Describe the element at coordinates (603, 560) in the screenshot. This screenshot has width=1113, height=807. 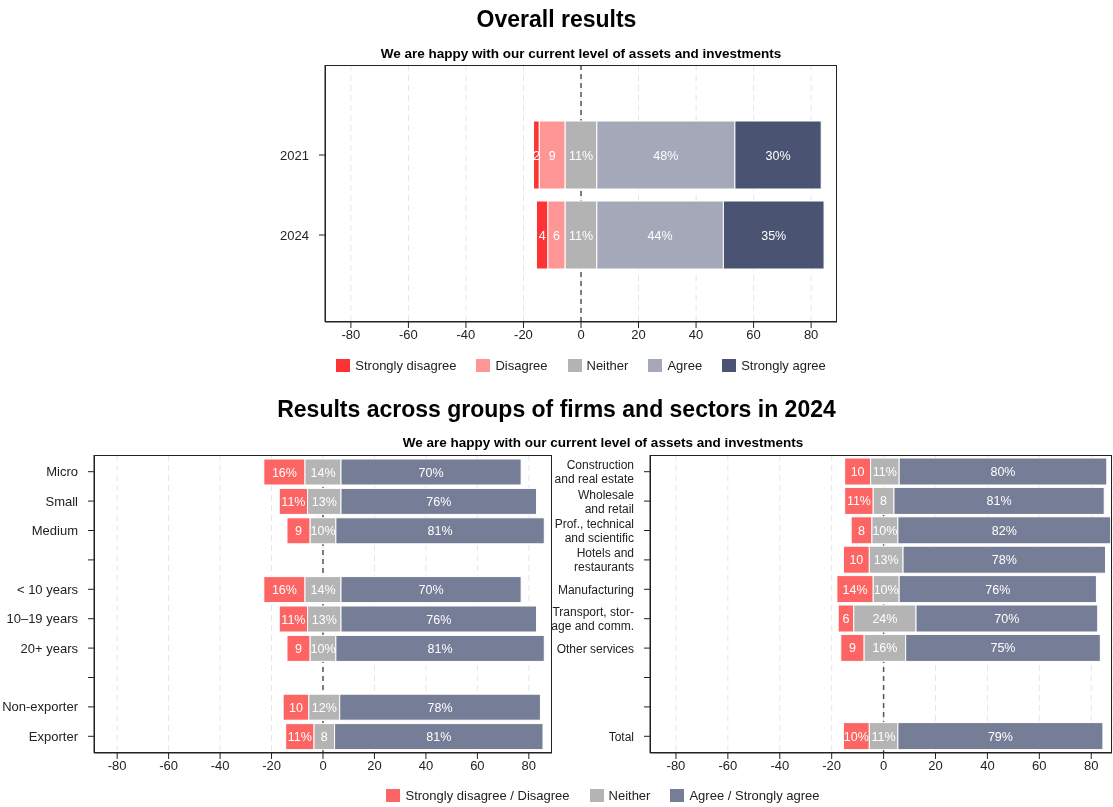
I see `y-tick-label: Hotels and restaurants` at that location.